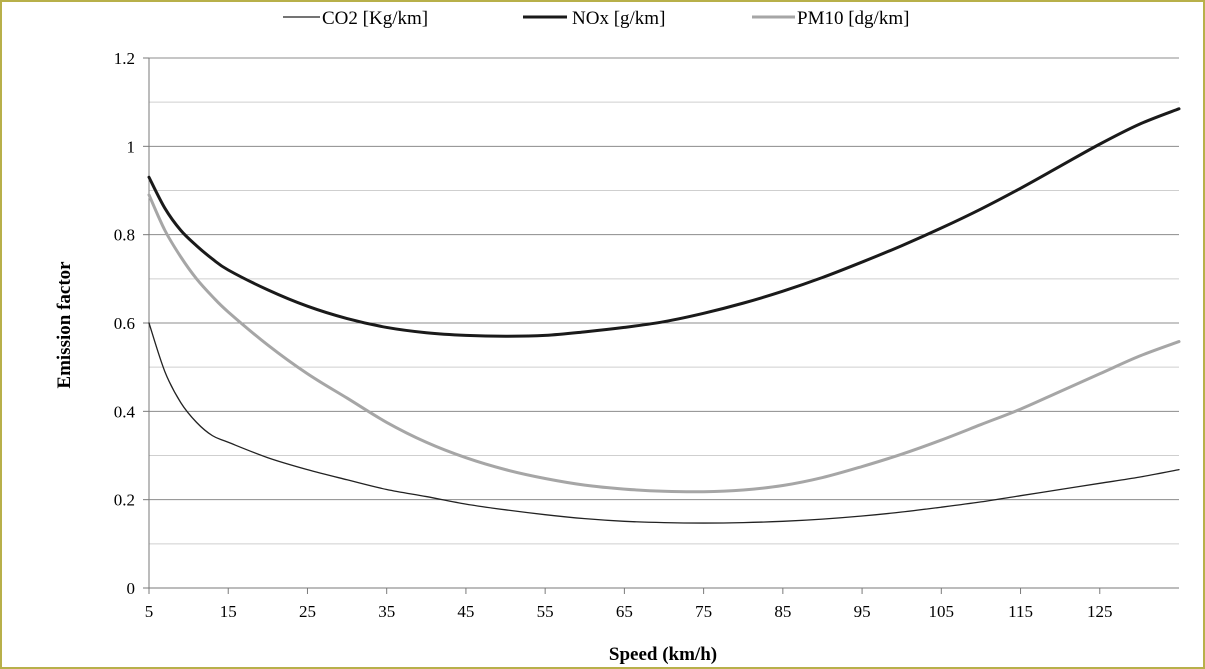  I want to click on legend-label-co2: CO2 [Kg/km], so click(375, 18).